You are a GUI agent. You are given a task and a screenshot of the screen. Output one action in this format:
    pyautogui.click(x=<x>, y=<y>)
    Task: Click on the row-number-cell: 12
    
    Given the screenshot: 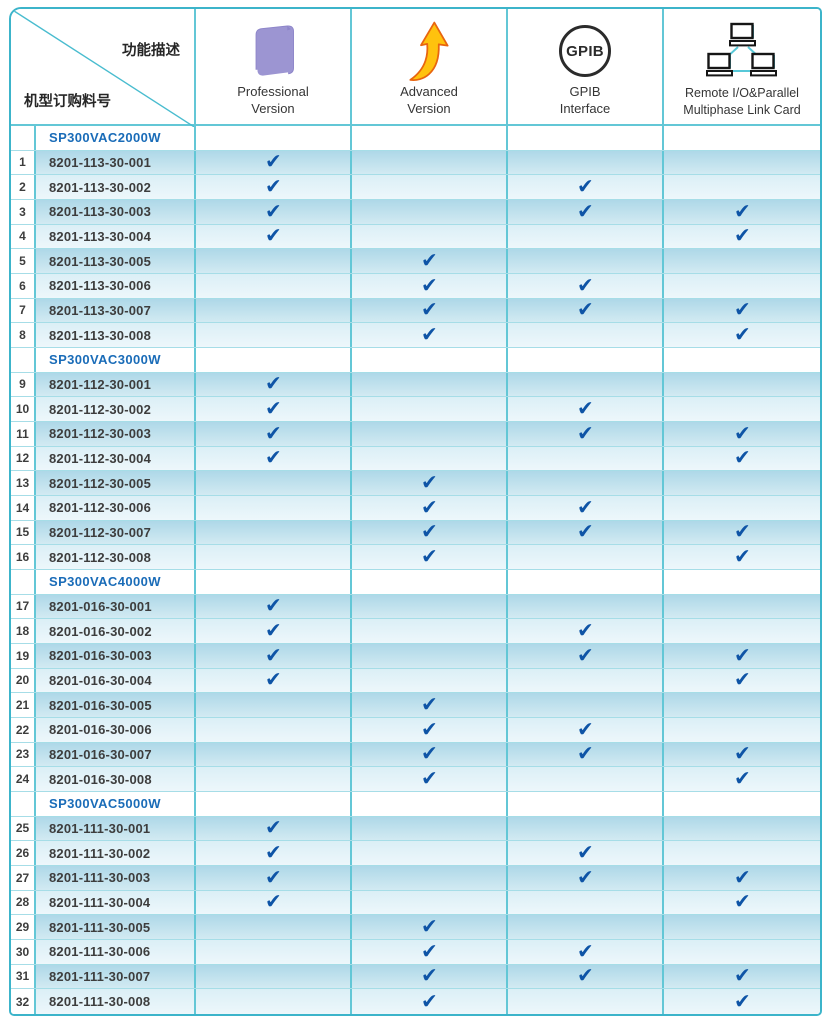 What is the action you would take?
    pyautogui.click(x=23, y=458)
    